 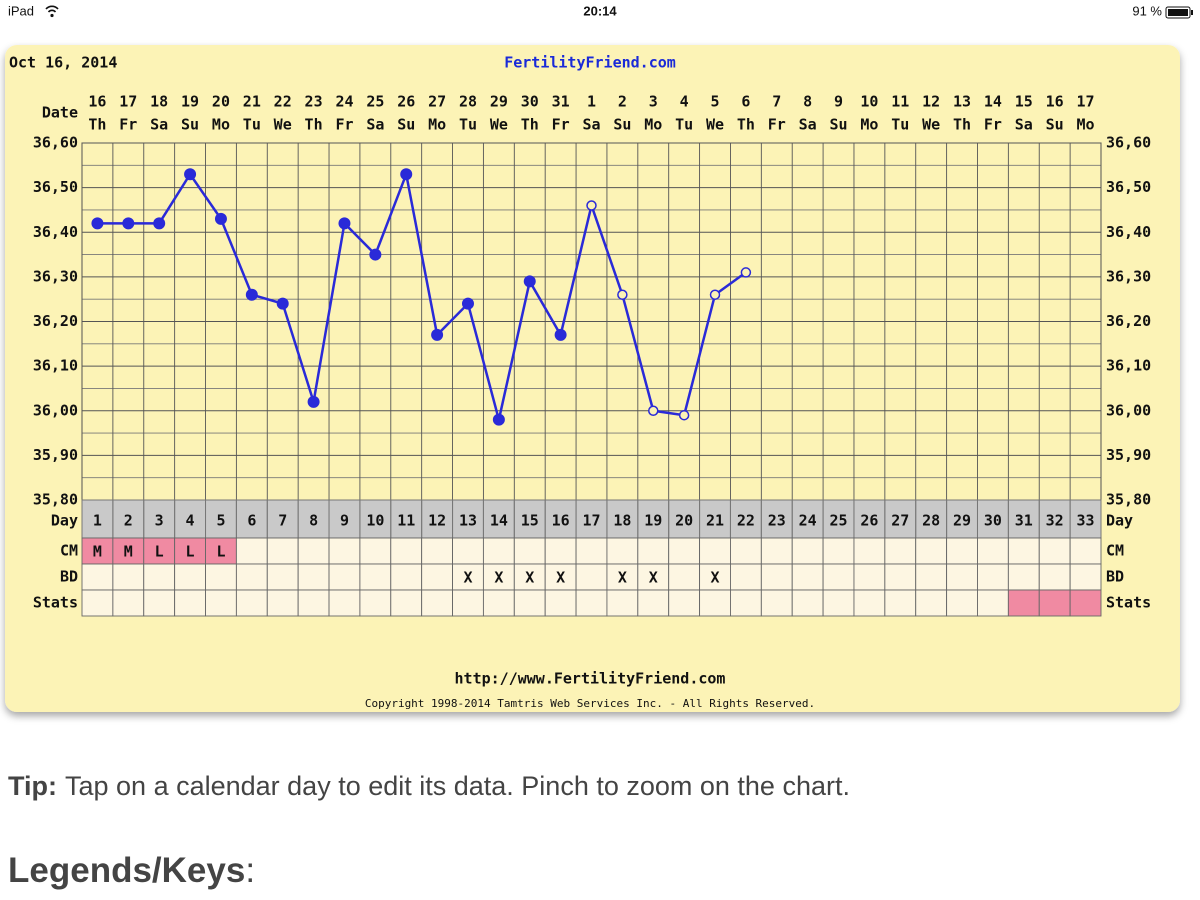 I want to click on date-label: 13, so click(x=962, y=102).